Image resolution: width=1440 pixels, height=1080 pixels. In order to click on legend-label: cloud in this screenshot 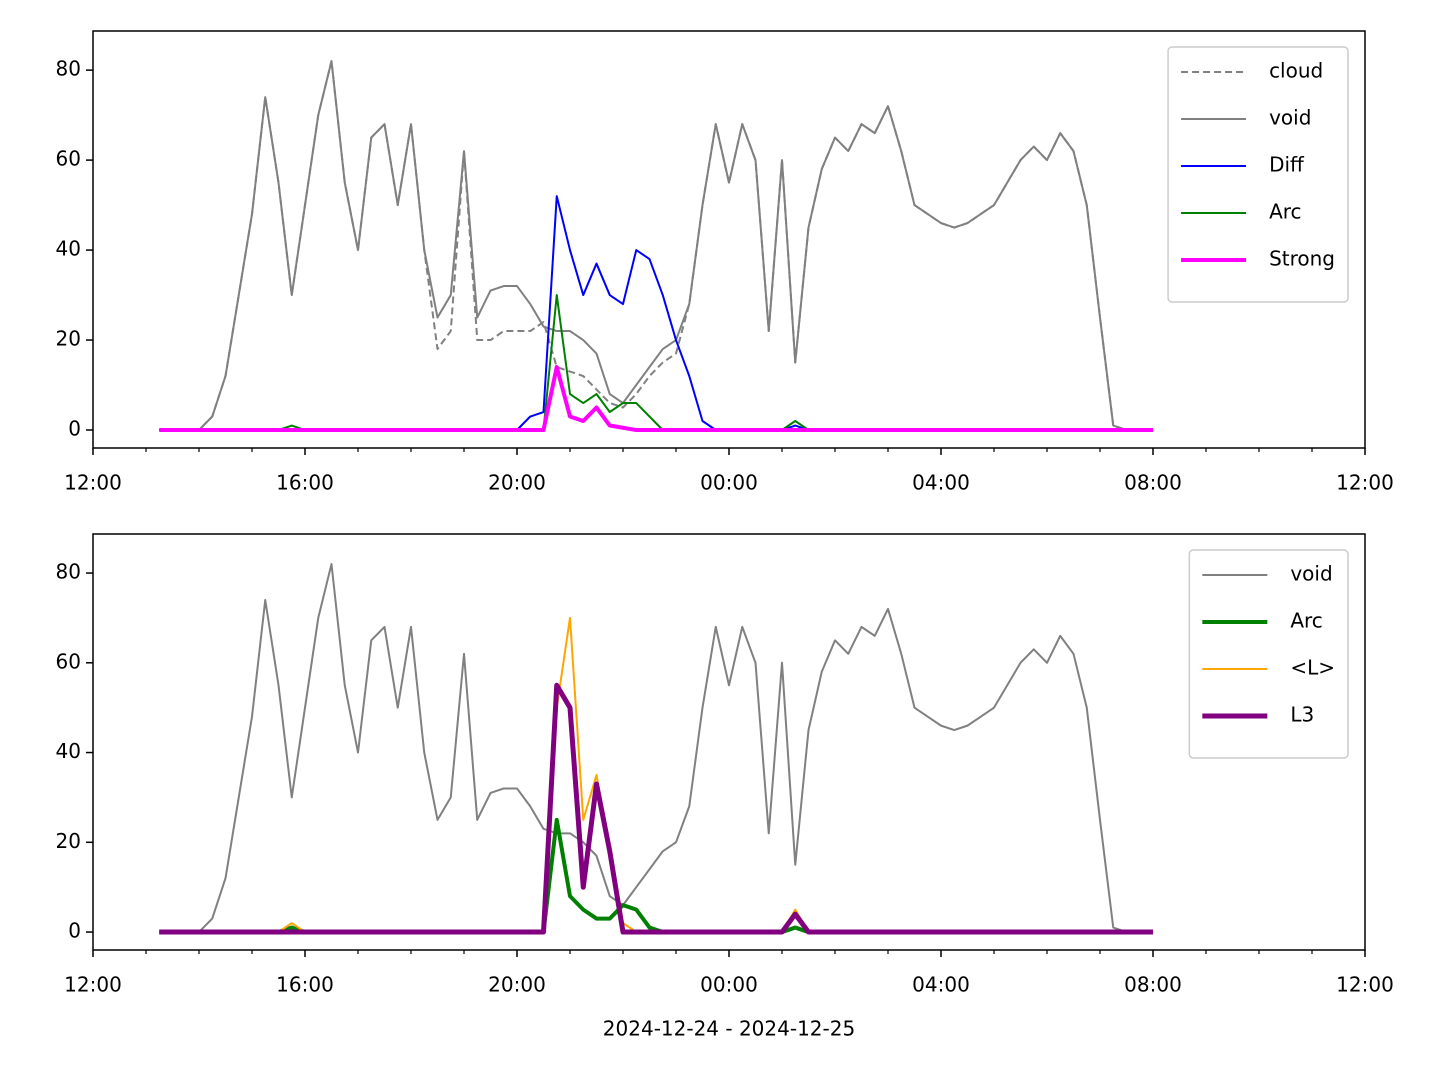, I will do `click(1296, 71)`.